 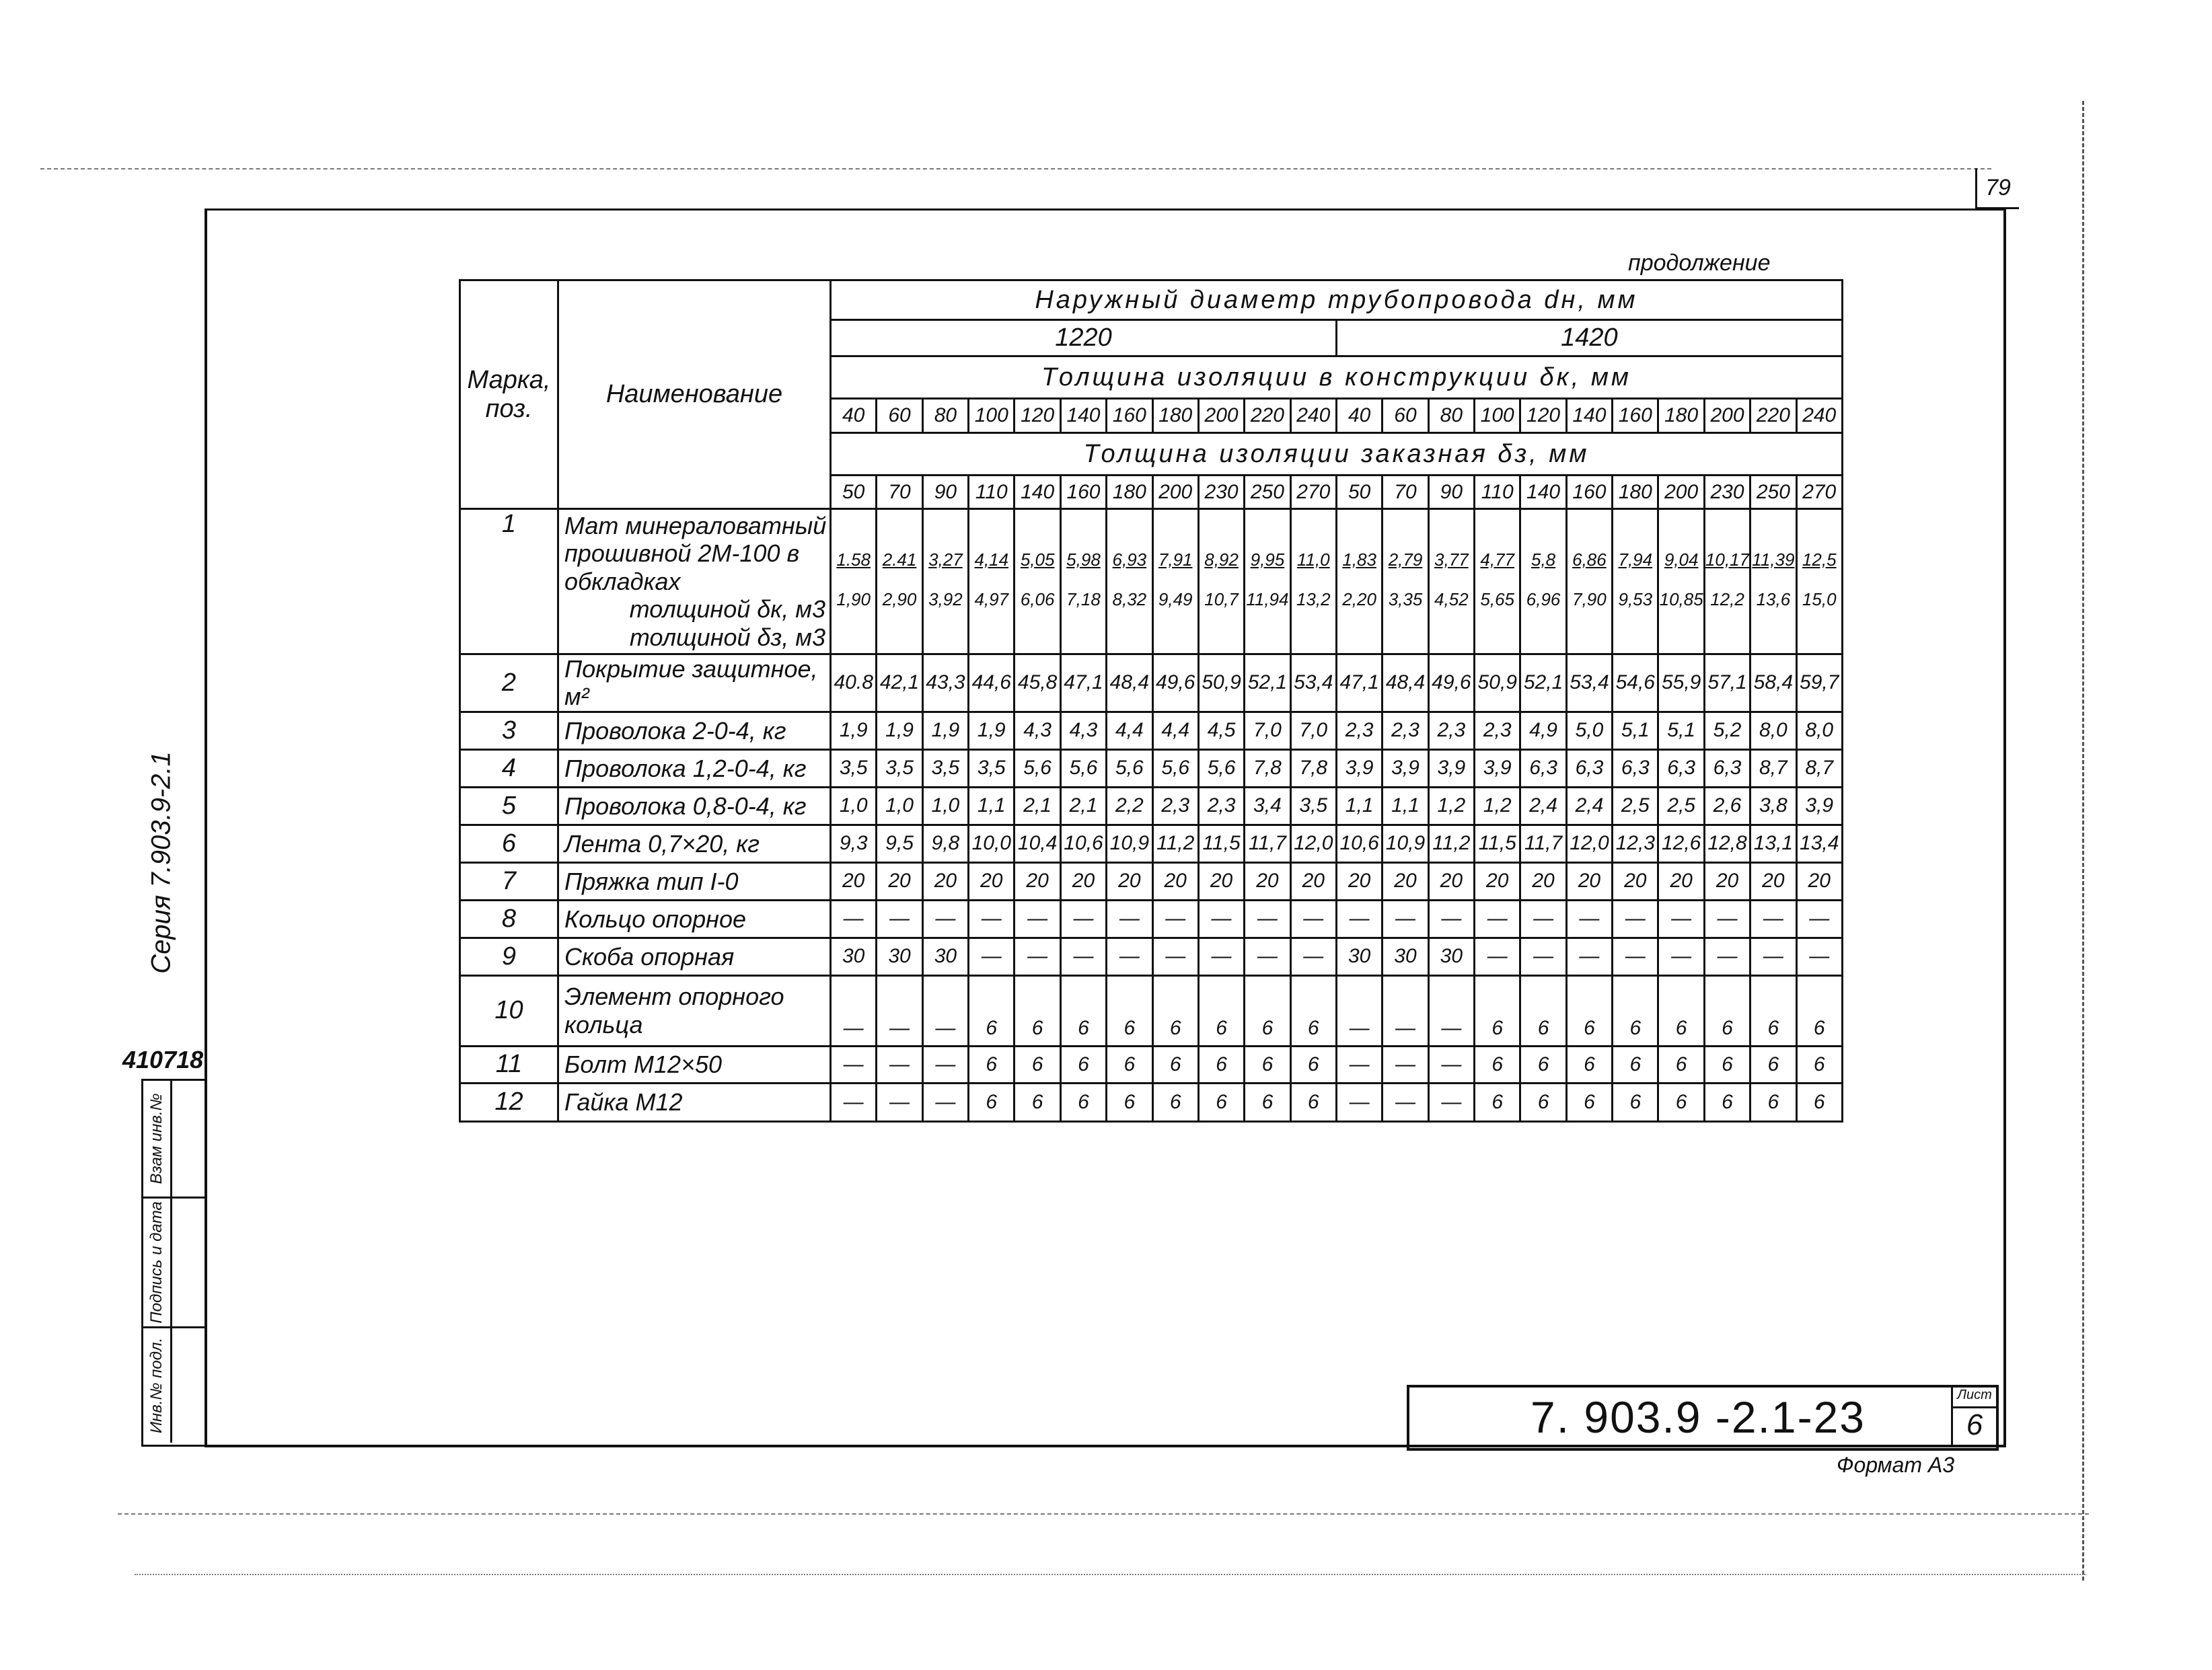 I want to click on value-k: 7,94, so click(x=1635, y=559).